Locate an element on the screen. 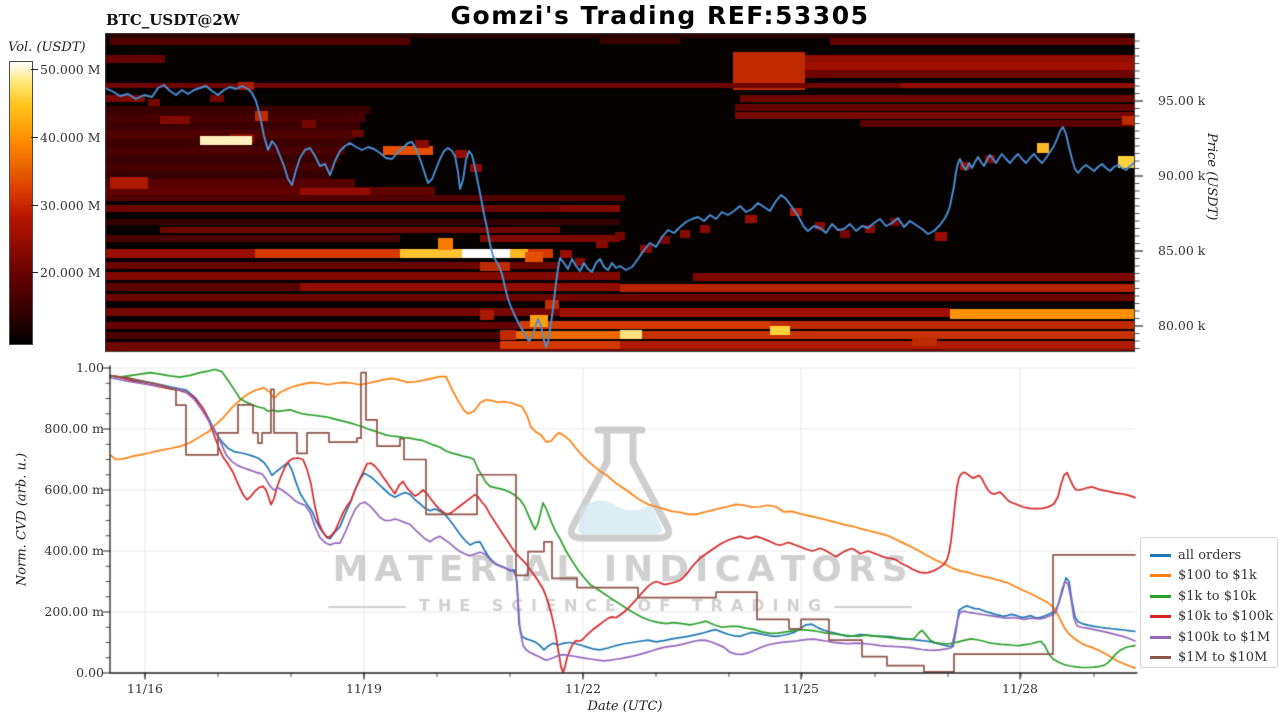 Image resolution: width=1280 pixels, height=720 pixels. price-tick-label: 90.00 k is located at coordinates (1182, 175).